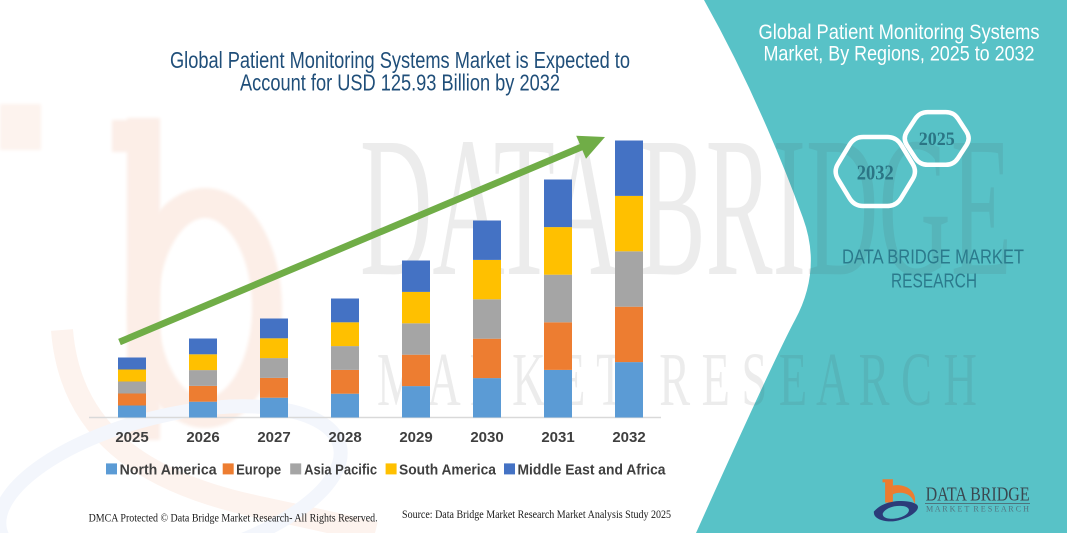  What do you see at coordinates (273, 437) in the screenshot?
I see `svg-text: 2027` at bounding box center [273, 437].